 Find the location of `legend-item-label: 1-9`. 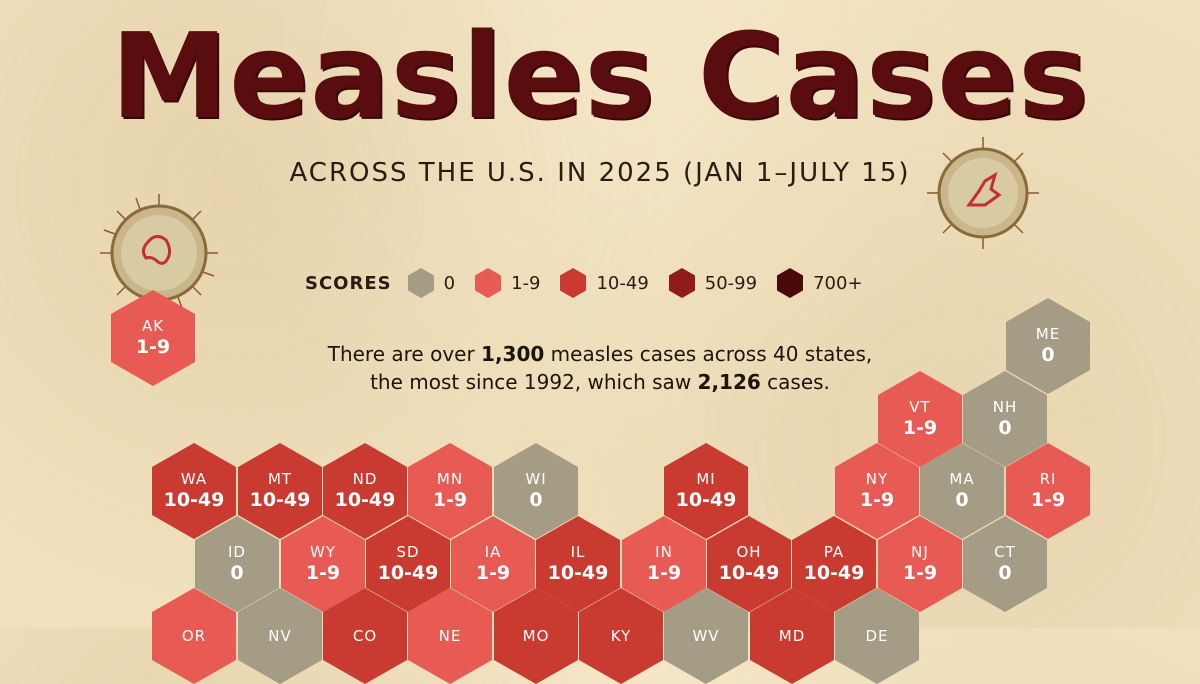

legend-item-label: 1-9 is located at coordinates (526, 283).